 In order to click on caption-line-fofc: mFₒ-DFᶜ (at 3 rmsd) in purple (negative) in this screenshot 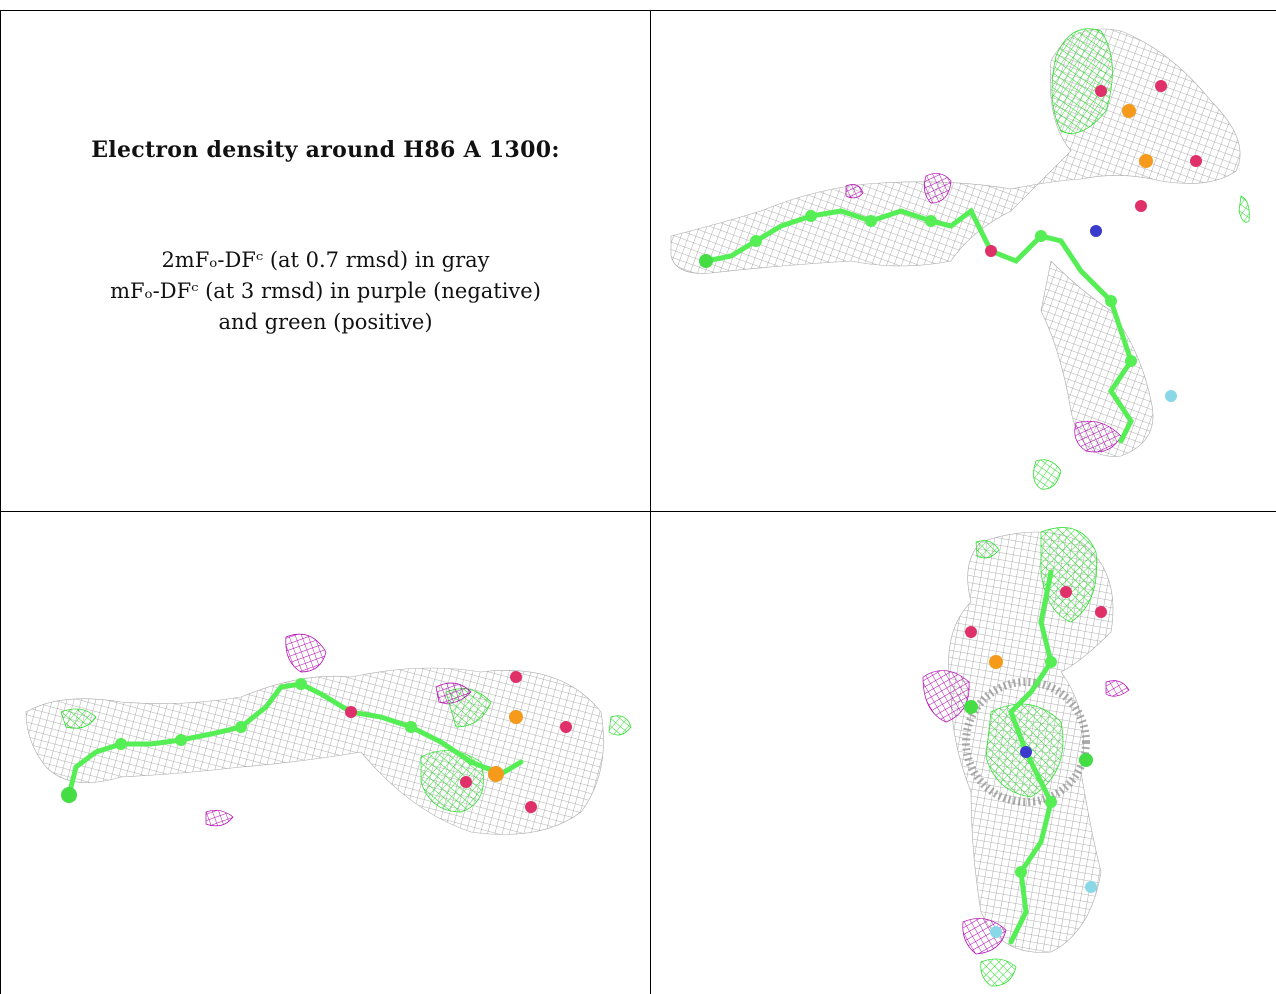, I will do `click(325, 291)`.